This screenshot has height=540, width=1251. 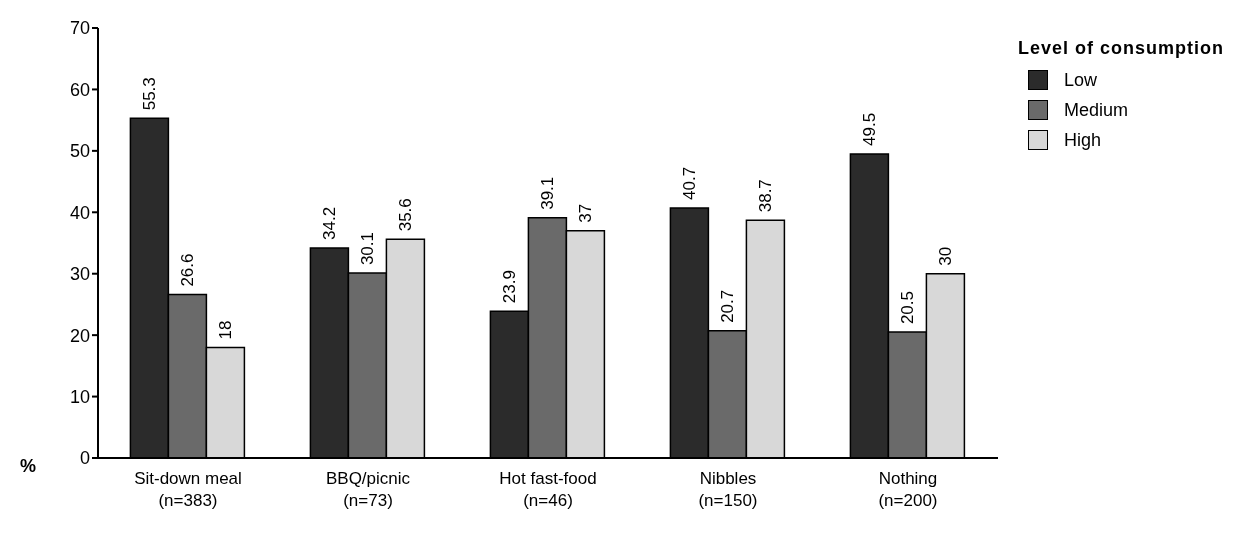 What do you see at coordinates (405, 215) in the screenshot?
I see `data-label: 35.6` at bounding box center [405, 215].